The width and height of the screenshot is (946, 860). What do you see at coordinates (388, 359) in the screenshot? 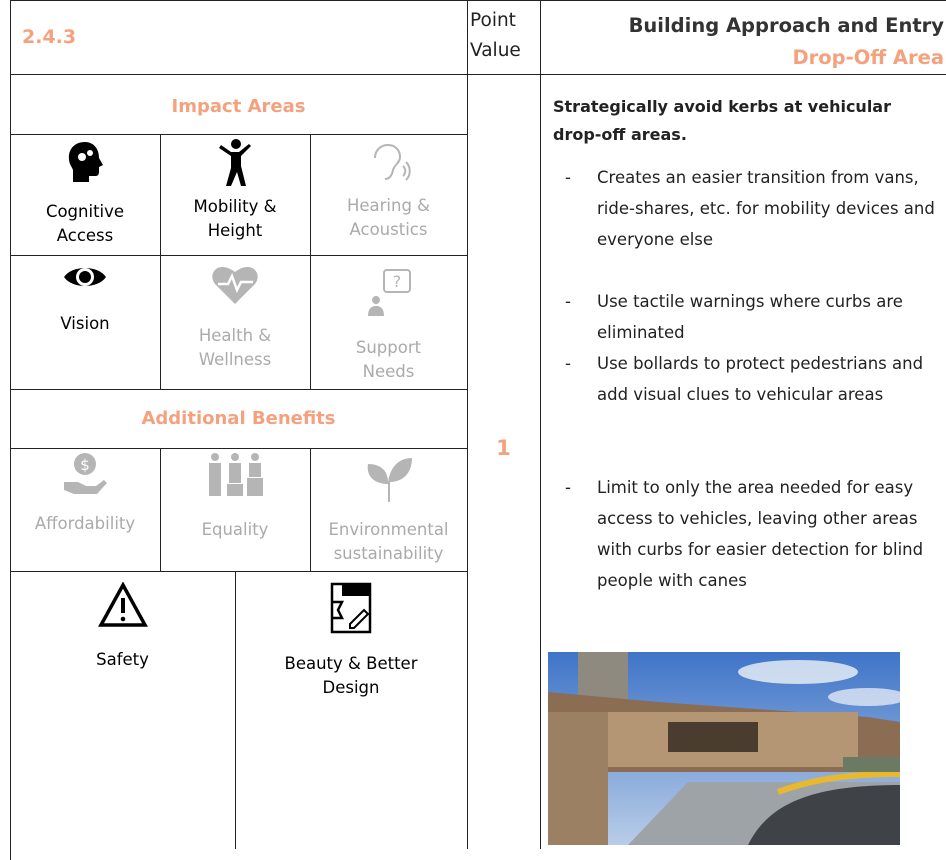
I see `impact-label: Support Needs` at bounding box center [388, 359].